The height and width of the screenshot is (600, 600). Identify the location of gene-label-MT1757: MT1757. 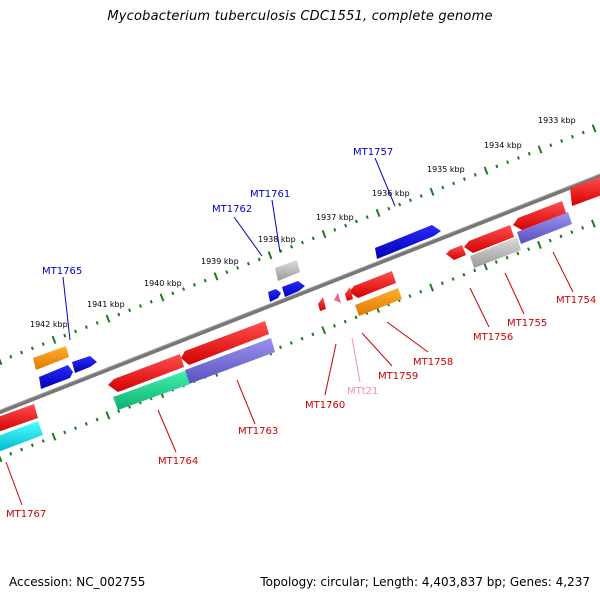
(373, 152).